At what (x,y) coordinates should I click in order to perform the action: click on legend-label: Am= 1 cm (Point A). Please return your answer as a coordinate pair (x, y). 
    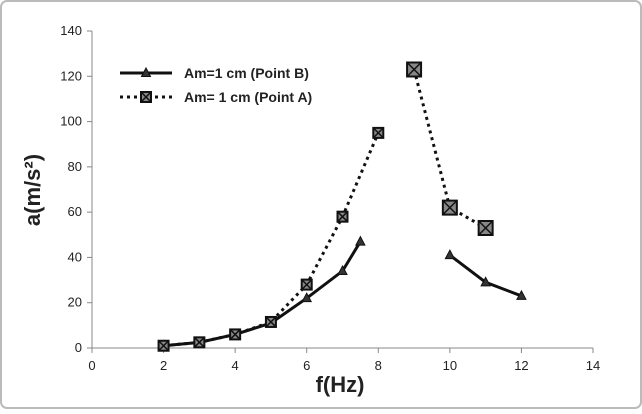
    Looking at the image, I should click on (248, 97).